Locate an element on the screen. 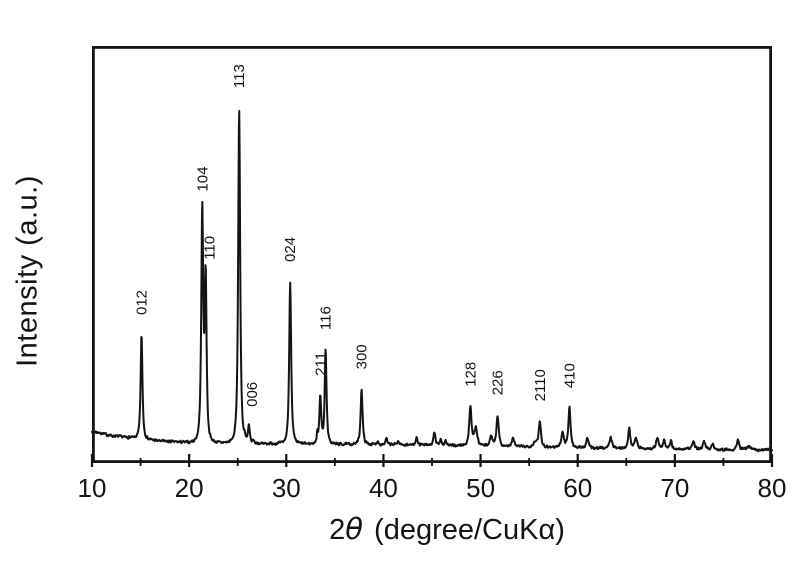  x-tick-label: 50 is located at coordinates (480, 488).